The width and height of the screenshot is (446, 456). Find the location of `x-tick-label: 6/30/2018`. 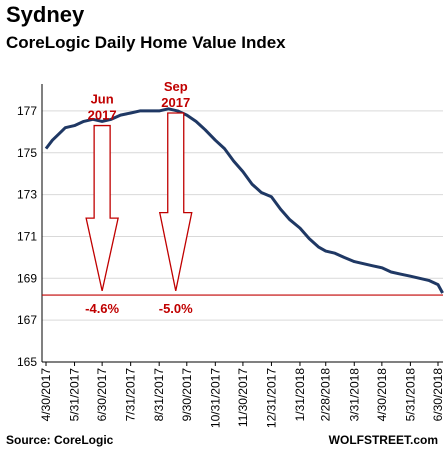

x-tick-label: 6/30/2018 is located at coordinates (438, 395).